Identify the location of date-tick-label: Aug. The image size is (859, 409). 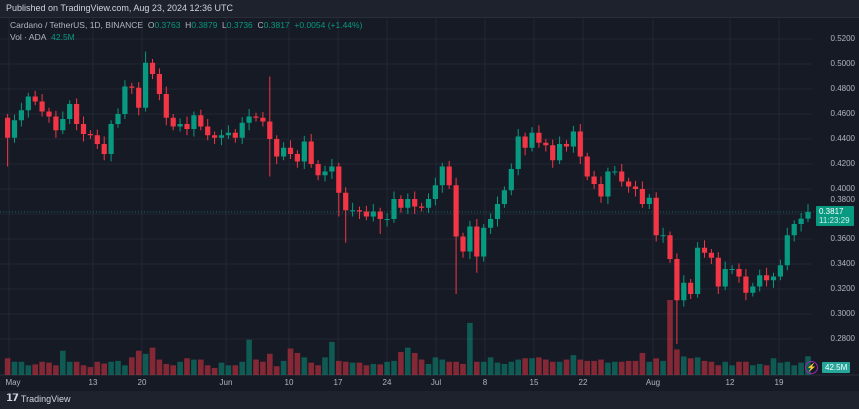
(653, 382).